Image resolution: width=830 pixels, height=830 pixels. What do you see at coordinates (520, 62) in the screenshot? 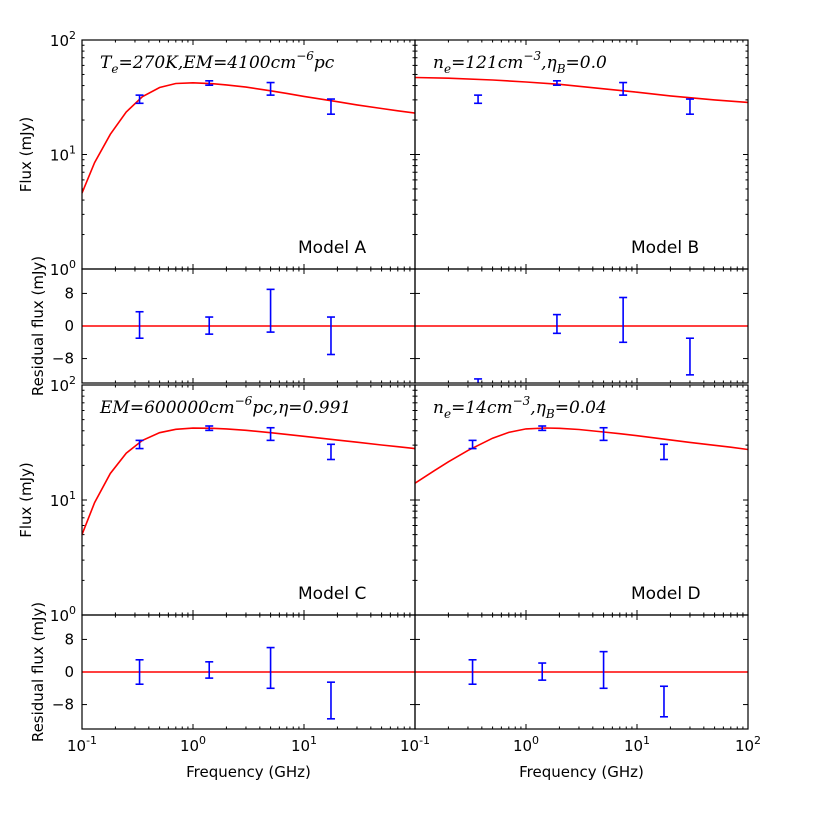
I see `model-annotation: ne=121cm−3,ηB=0.0` at bounding box center [520, 62].